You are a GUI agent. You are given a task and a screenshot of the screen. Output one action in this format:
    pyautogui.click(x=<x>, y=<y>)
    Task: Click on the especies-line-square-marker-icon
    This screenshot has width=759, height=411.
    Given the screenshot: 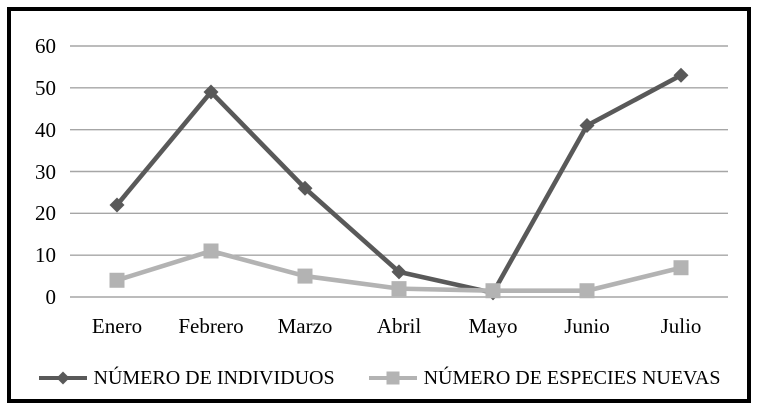 What is the action you would take?
    pyautogui.click(x=392, y=378)
    